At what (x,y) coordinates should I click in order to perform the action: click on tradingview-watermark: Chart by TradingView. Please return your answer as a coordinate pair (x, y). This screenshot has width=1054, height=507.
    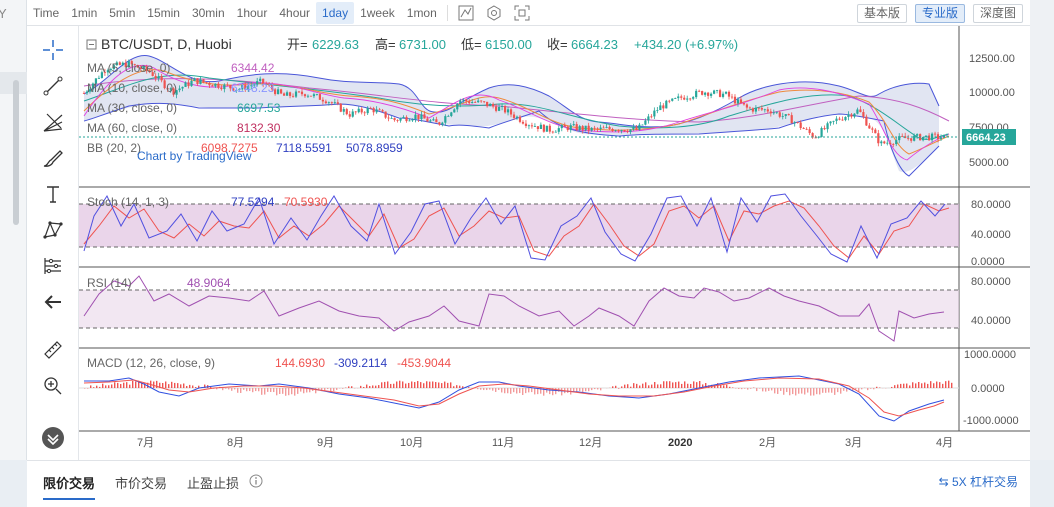
    Looking at the image, I should click on (194, 156).